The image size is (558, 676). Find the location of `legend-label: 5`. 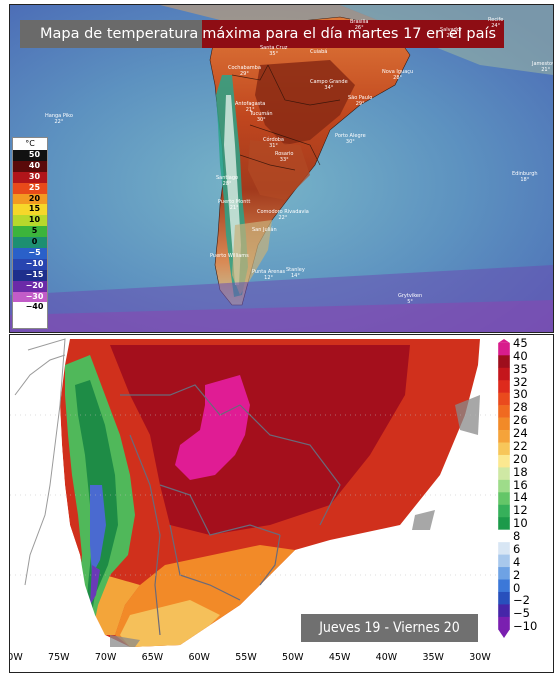

legend-label: 5 is located at coordinates (34, 232).